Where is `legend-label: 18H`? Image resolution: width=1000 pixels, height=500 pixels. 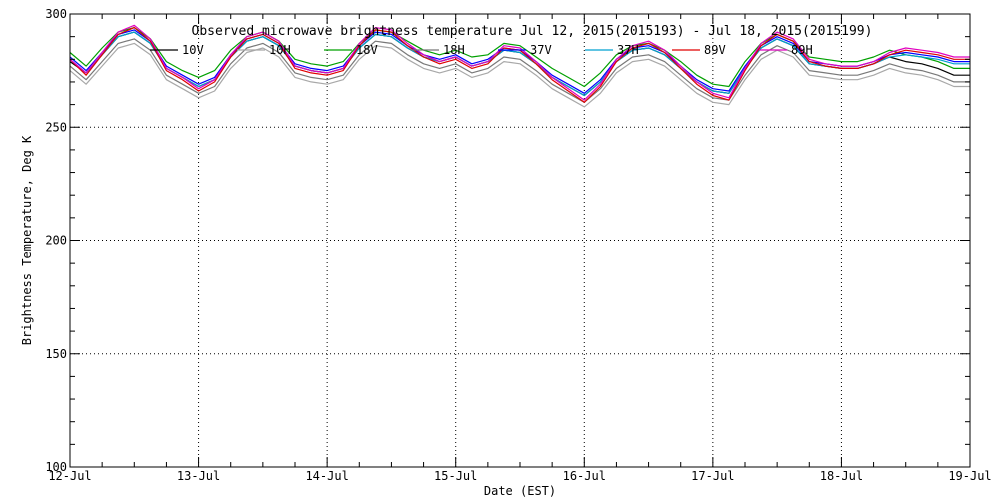
legend-label: 18H is located at coordinates (454, 50).